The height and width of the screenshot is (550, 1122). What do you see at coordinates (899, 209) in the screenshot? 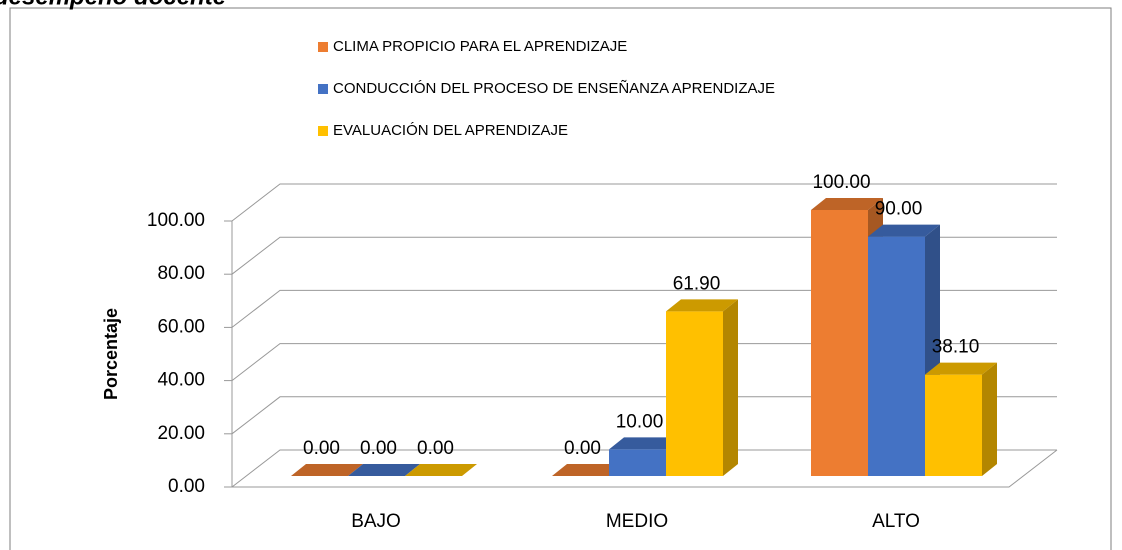
I see `data-label: 90.00` at bounding box center [899, 209].